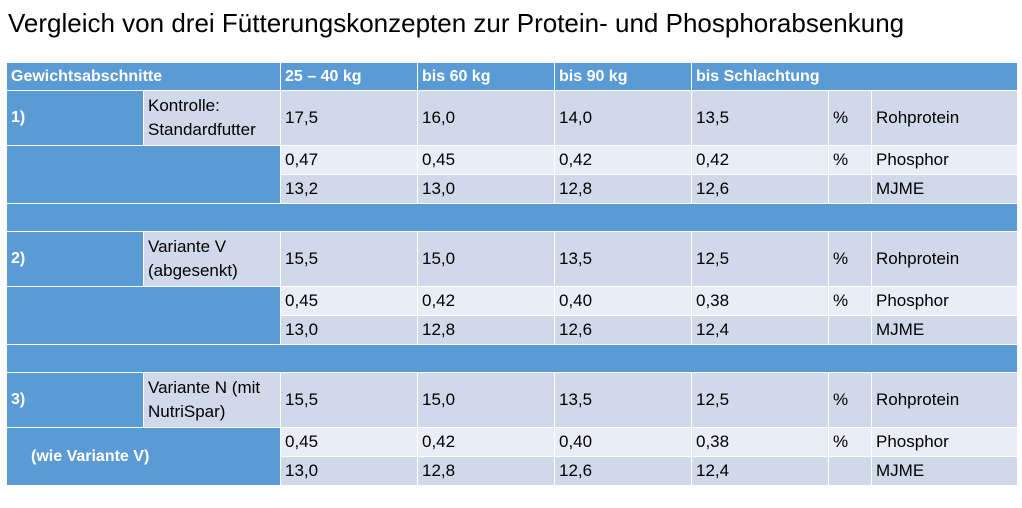 Image resolution: width=1022 pixels, height=508 pixels. Describe the element at coordinates (349, 160) in the screenshot. I see `cell: 0,47` at that location.